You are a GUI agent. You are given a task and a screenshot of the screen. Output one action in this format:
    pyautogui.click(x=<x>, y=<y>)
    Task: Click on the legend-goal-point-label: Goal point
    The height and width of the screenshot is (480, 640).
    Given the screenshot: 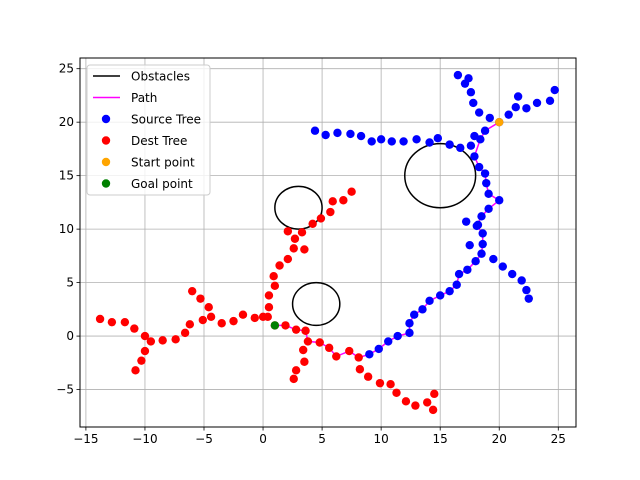 What is the action you would take?
    pyautogui.click(x=162, y=184)
    